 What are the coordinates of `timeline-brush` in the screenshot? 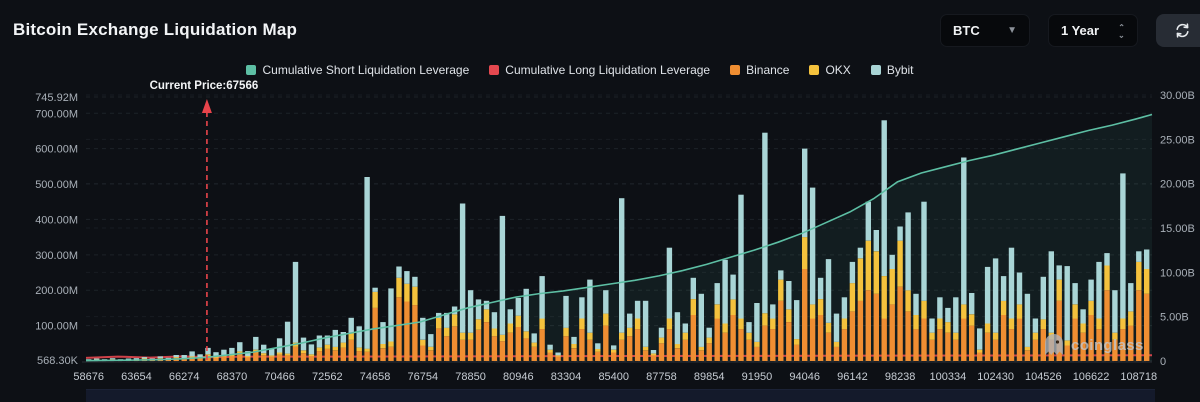 It's located at (620, 395).